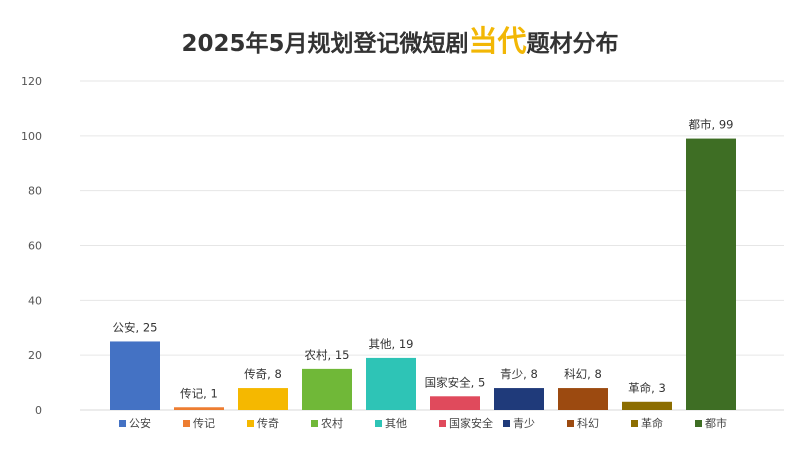 The height and width of the screenshot is (453, 800). Describe the element at coordinates (135, 327) in the screenshot. I see `data-label: 公安, 25` at that location.